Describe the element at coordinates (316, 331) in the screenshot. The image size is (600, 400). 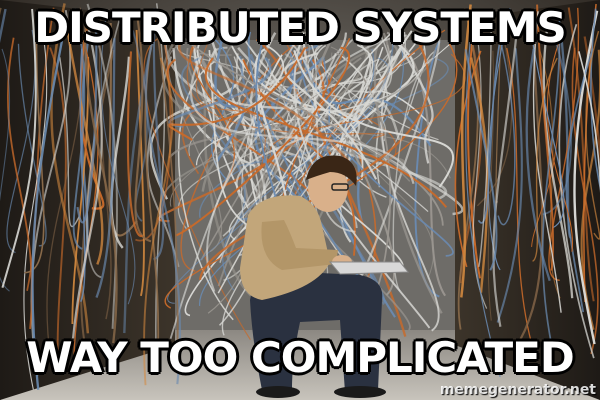
I see `jeans` at that location.